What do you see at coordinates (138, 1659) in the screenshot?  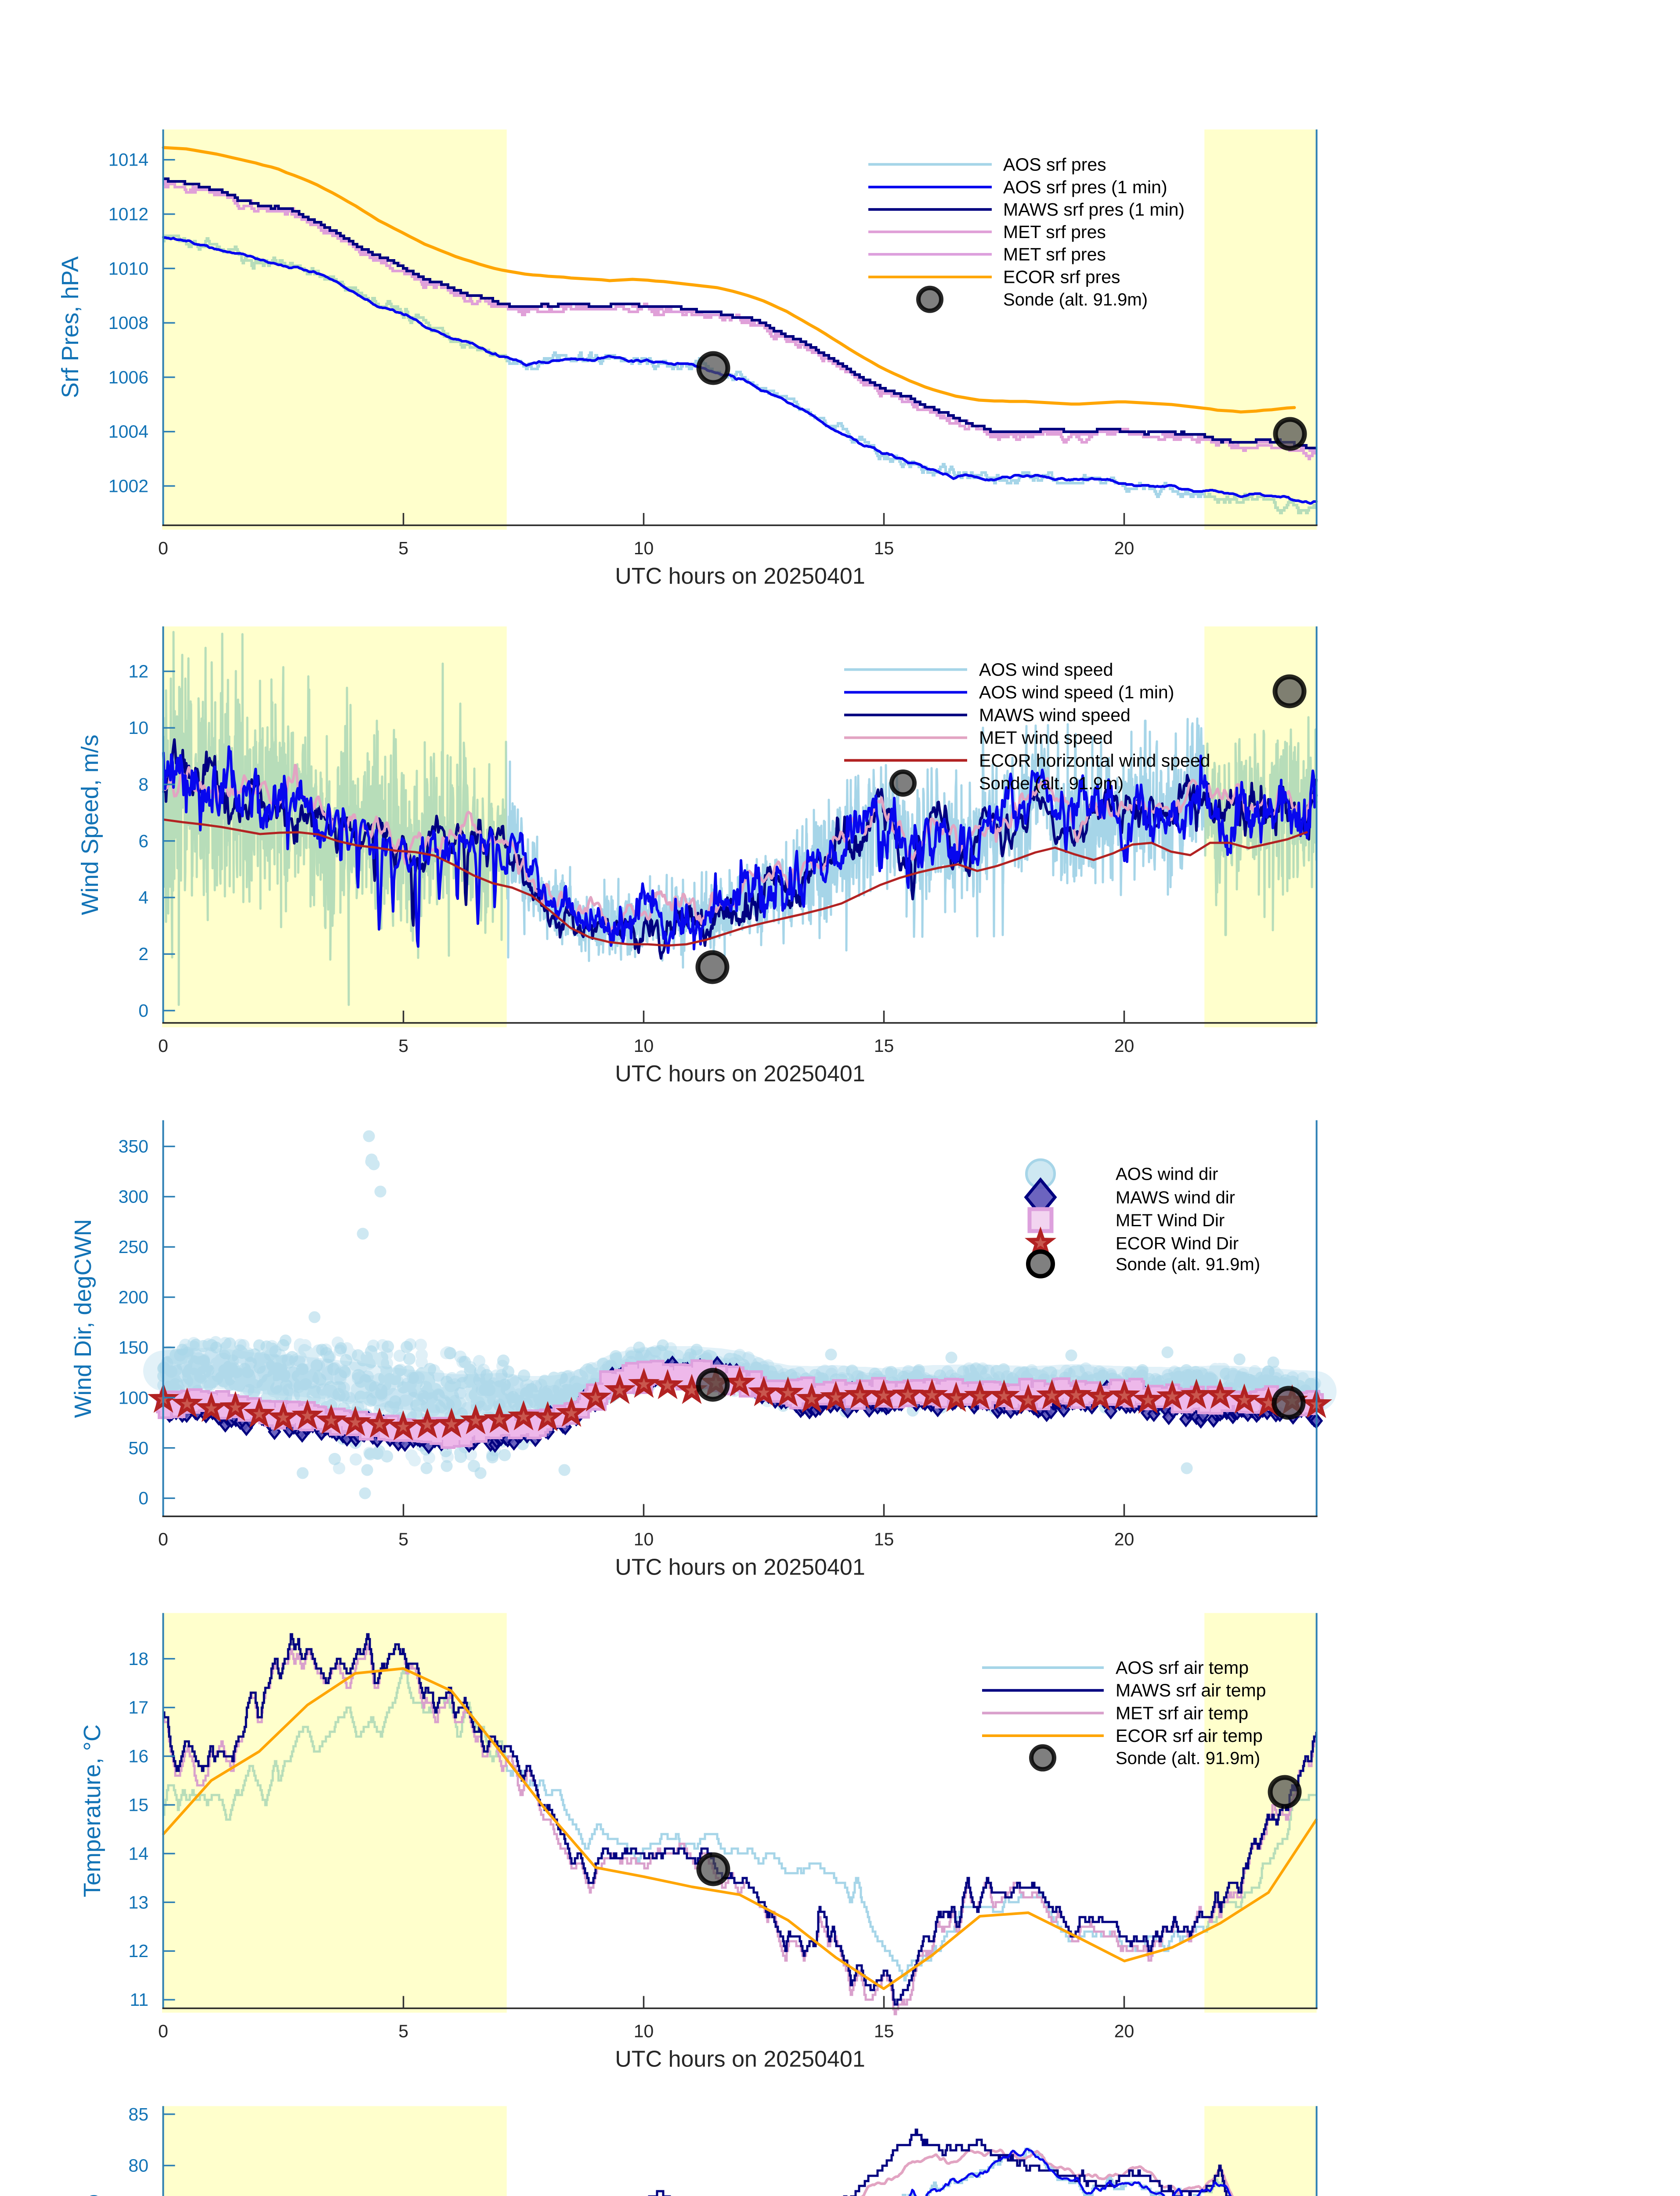 I see `svg-text: 18` at bounding box center [138, 1659].